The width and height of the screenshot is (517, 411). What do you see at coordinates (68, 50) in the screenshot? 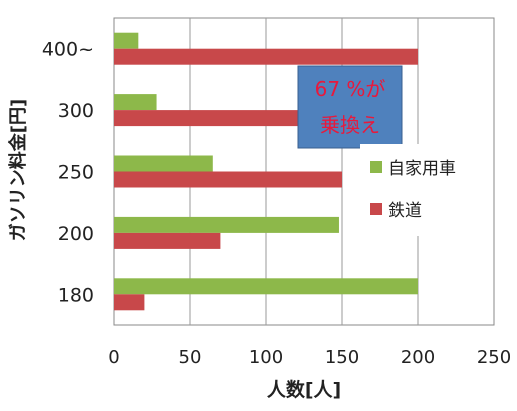
I see `category-label-0: 400~` at bounding box center [68, 50].